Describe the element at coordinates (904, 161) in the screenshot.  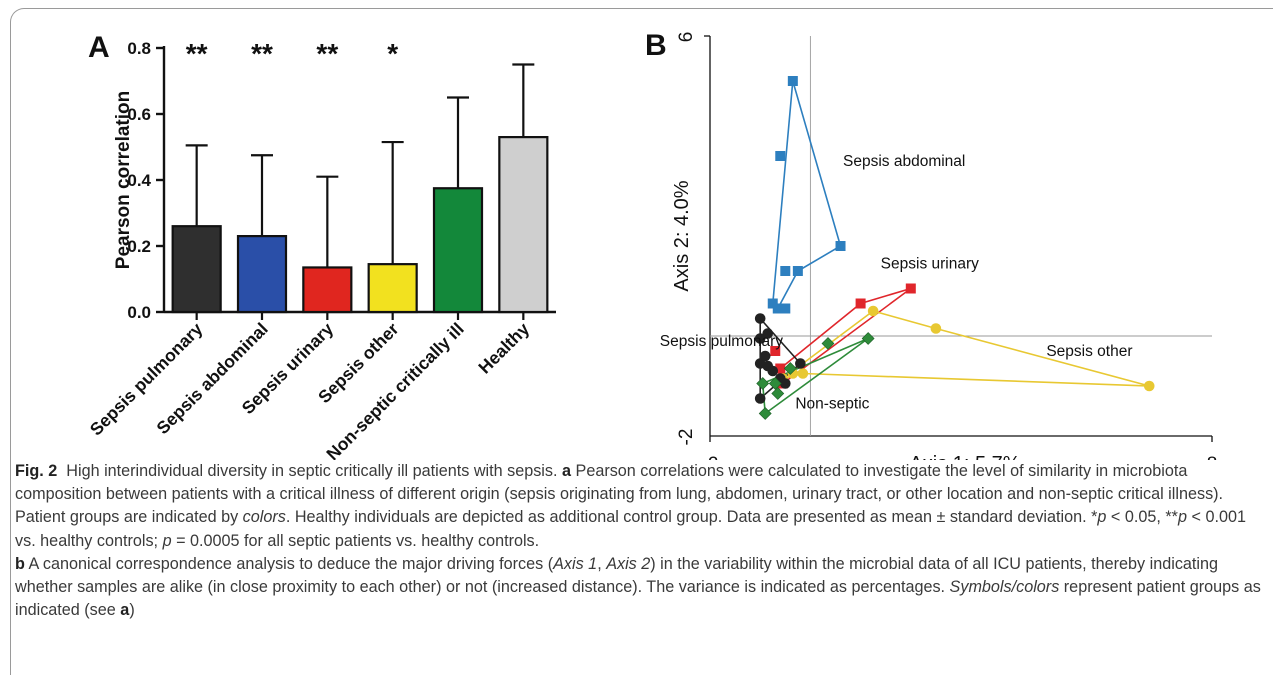
I see `group-annotation: Sepsis abdominal` at that location.